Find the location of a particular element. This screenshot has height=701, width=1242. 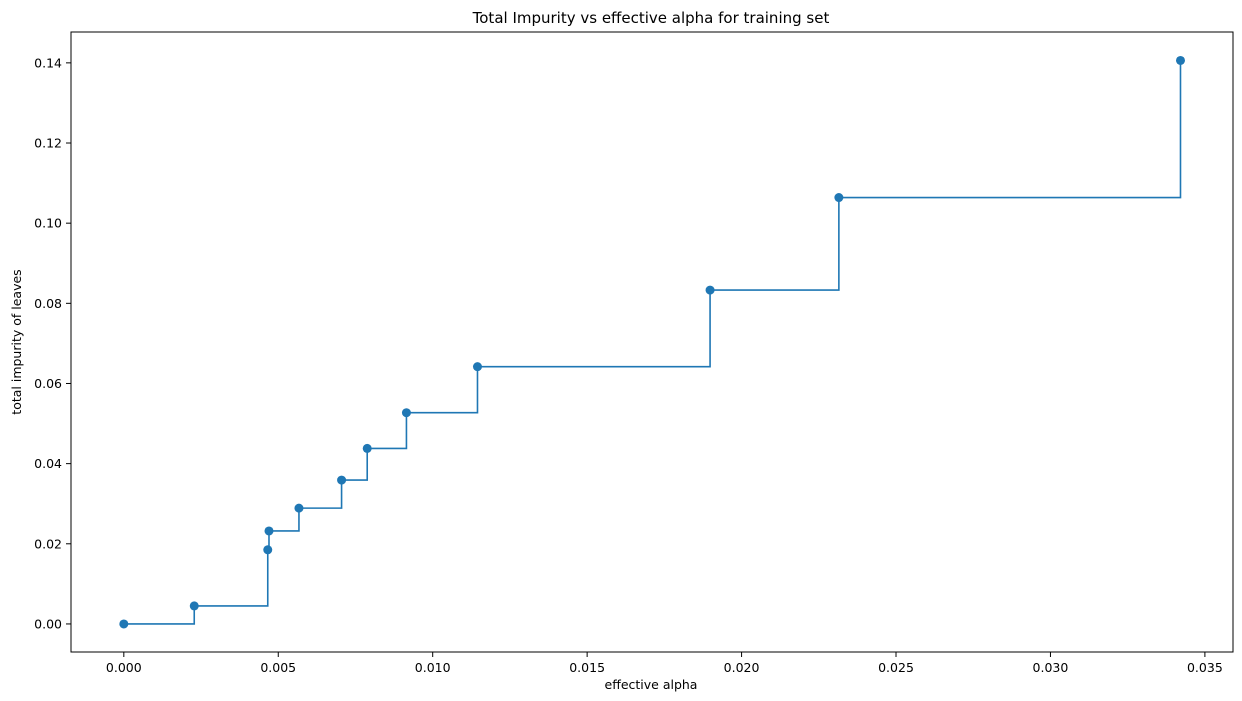

y-tick-label: 0.12 is located at coordinates (48, 143).